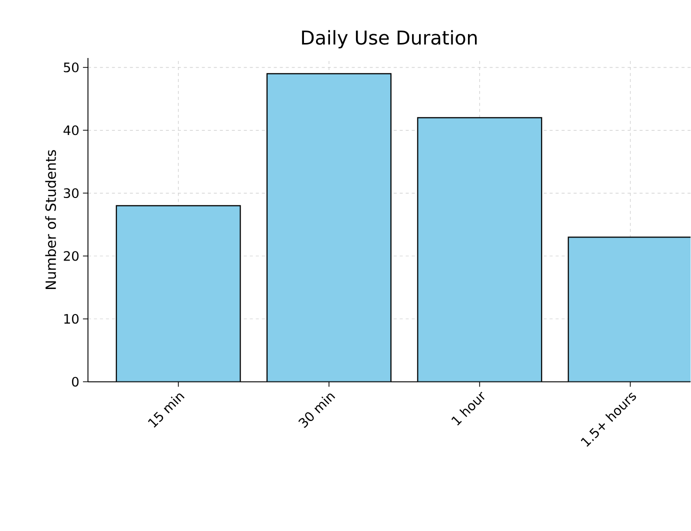 Image resolution: width=691 pixels, height=531 pixels. I want to click on x-tick-label: 15 min, so click(166, 411).